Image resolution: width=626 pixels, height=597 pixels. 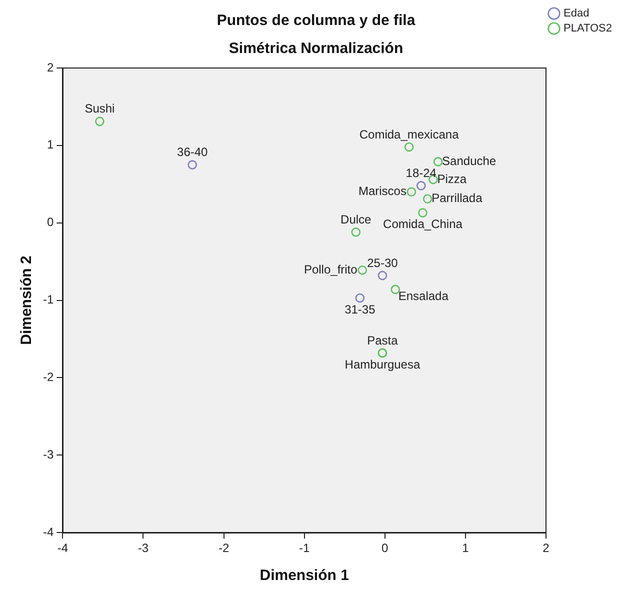 I want to click on chart-subtitle: Simétrica Normalización, so click(x=316, y=49).